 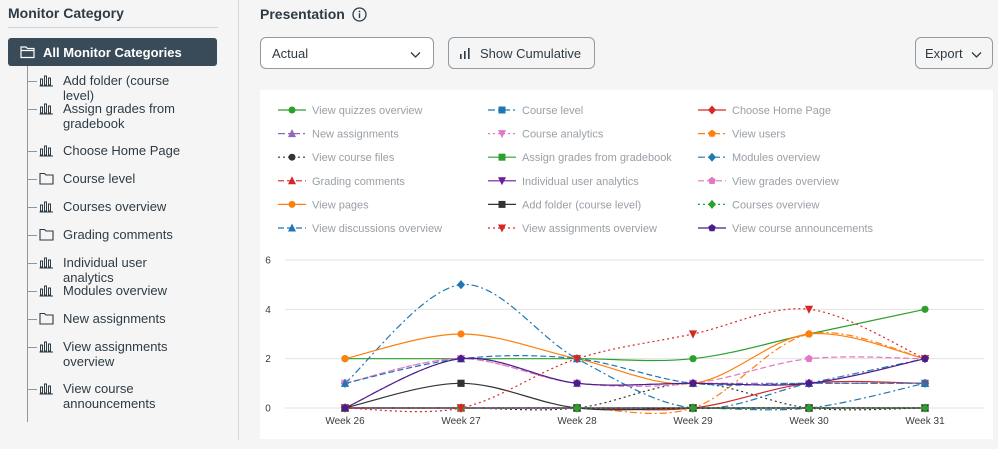 I want to click on legend-item: View pages, so click(x=323, y=205).